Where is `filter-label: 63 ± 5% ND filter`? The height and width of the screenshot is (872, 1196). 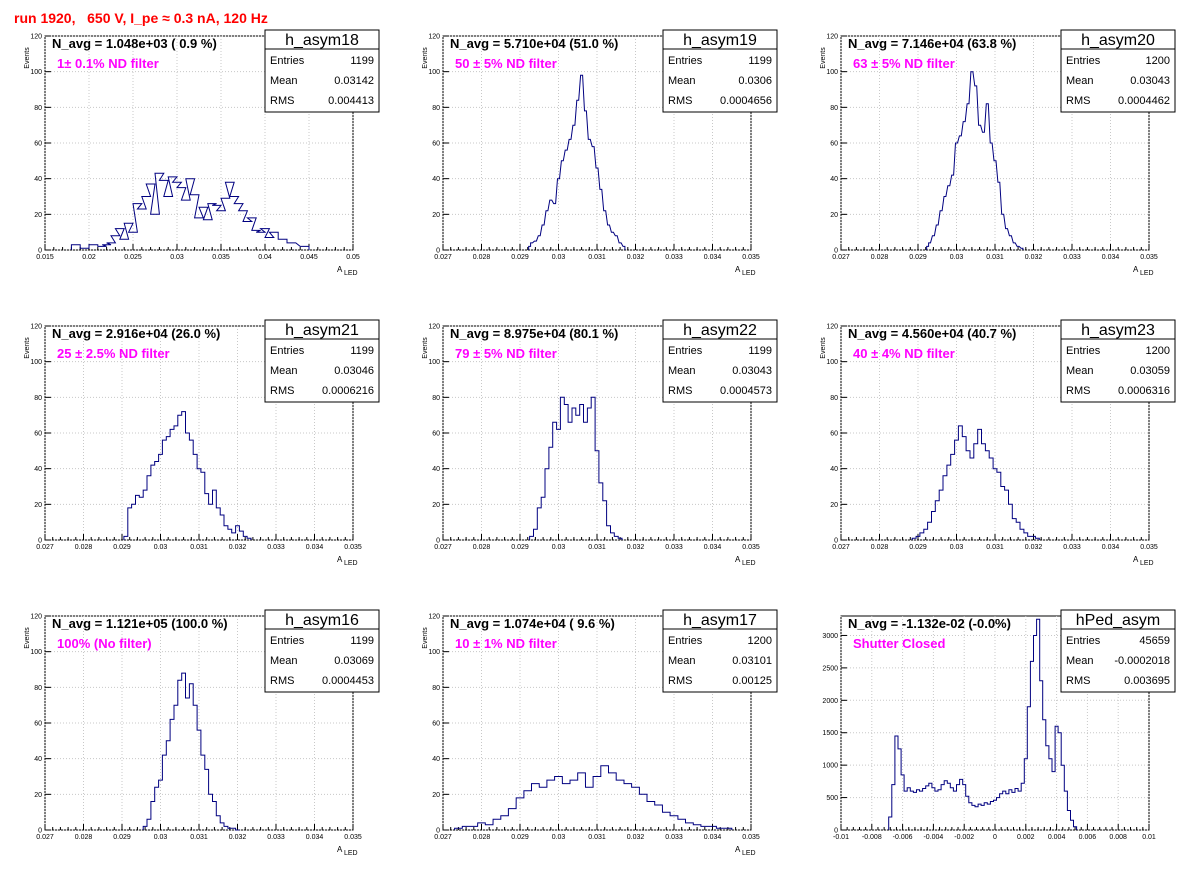
filter-label: 63 ± 5% ND filter is located at coordinates (904, 63).